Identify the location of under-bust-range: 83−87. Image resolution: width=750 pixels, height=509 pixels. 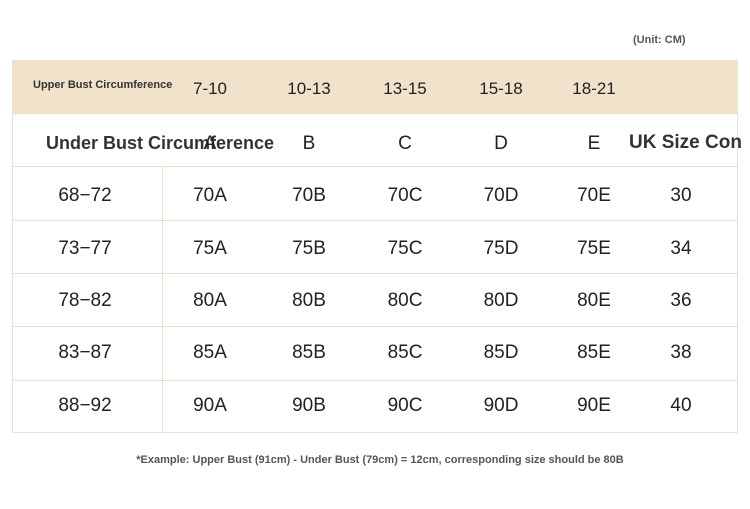
(85, 352).